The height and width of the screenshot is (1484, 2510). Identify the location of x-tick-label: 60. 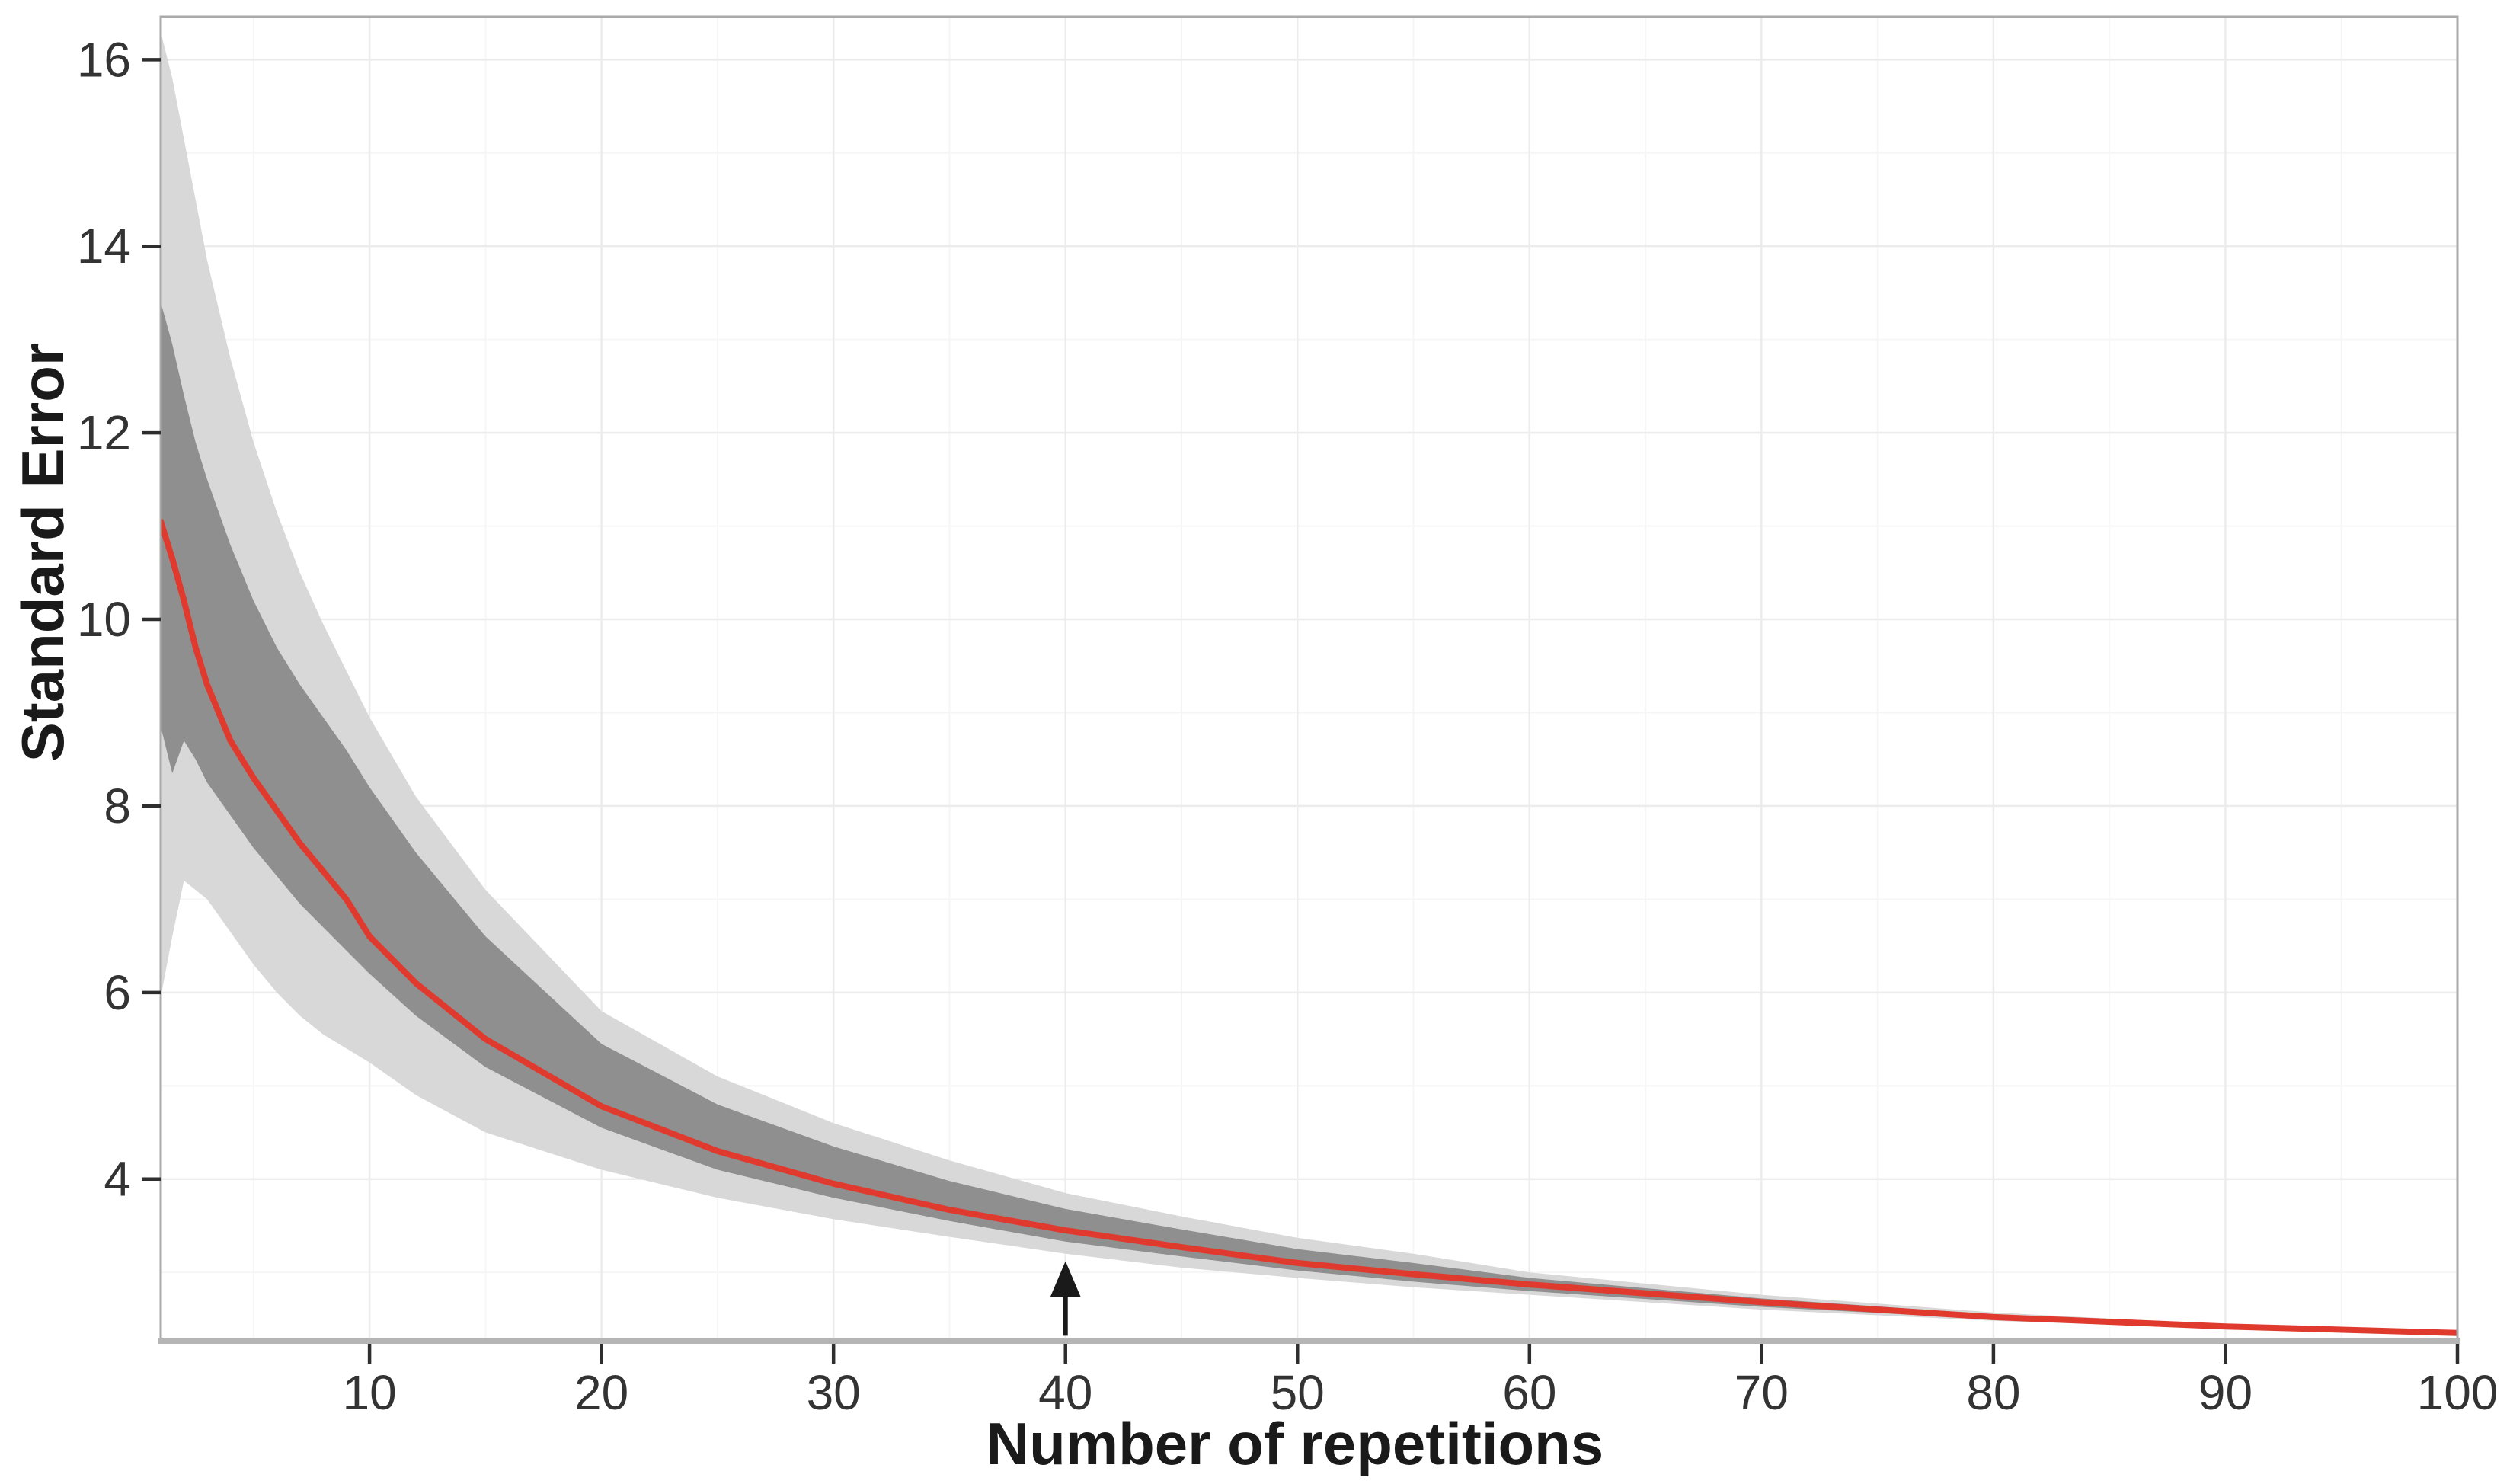
(1529, 1392).